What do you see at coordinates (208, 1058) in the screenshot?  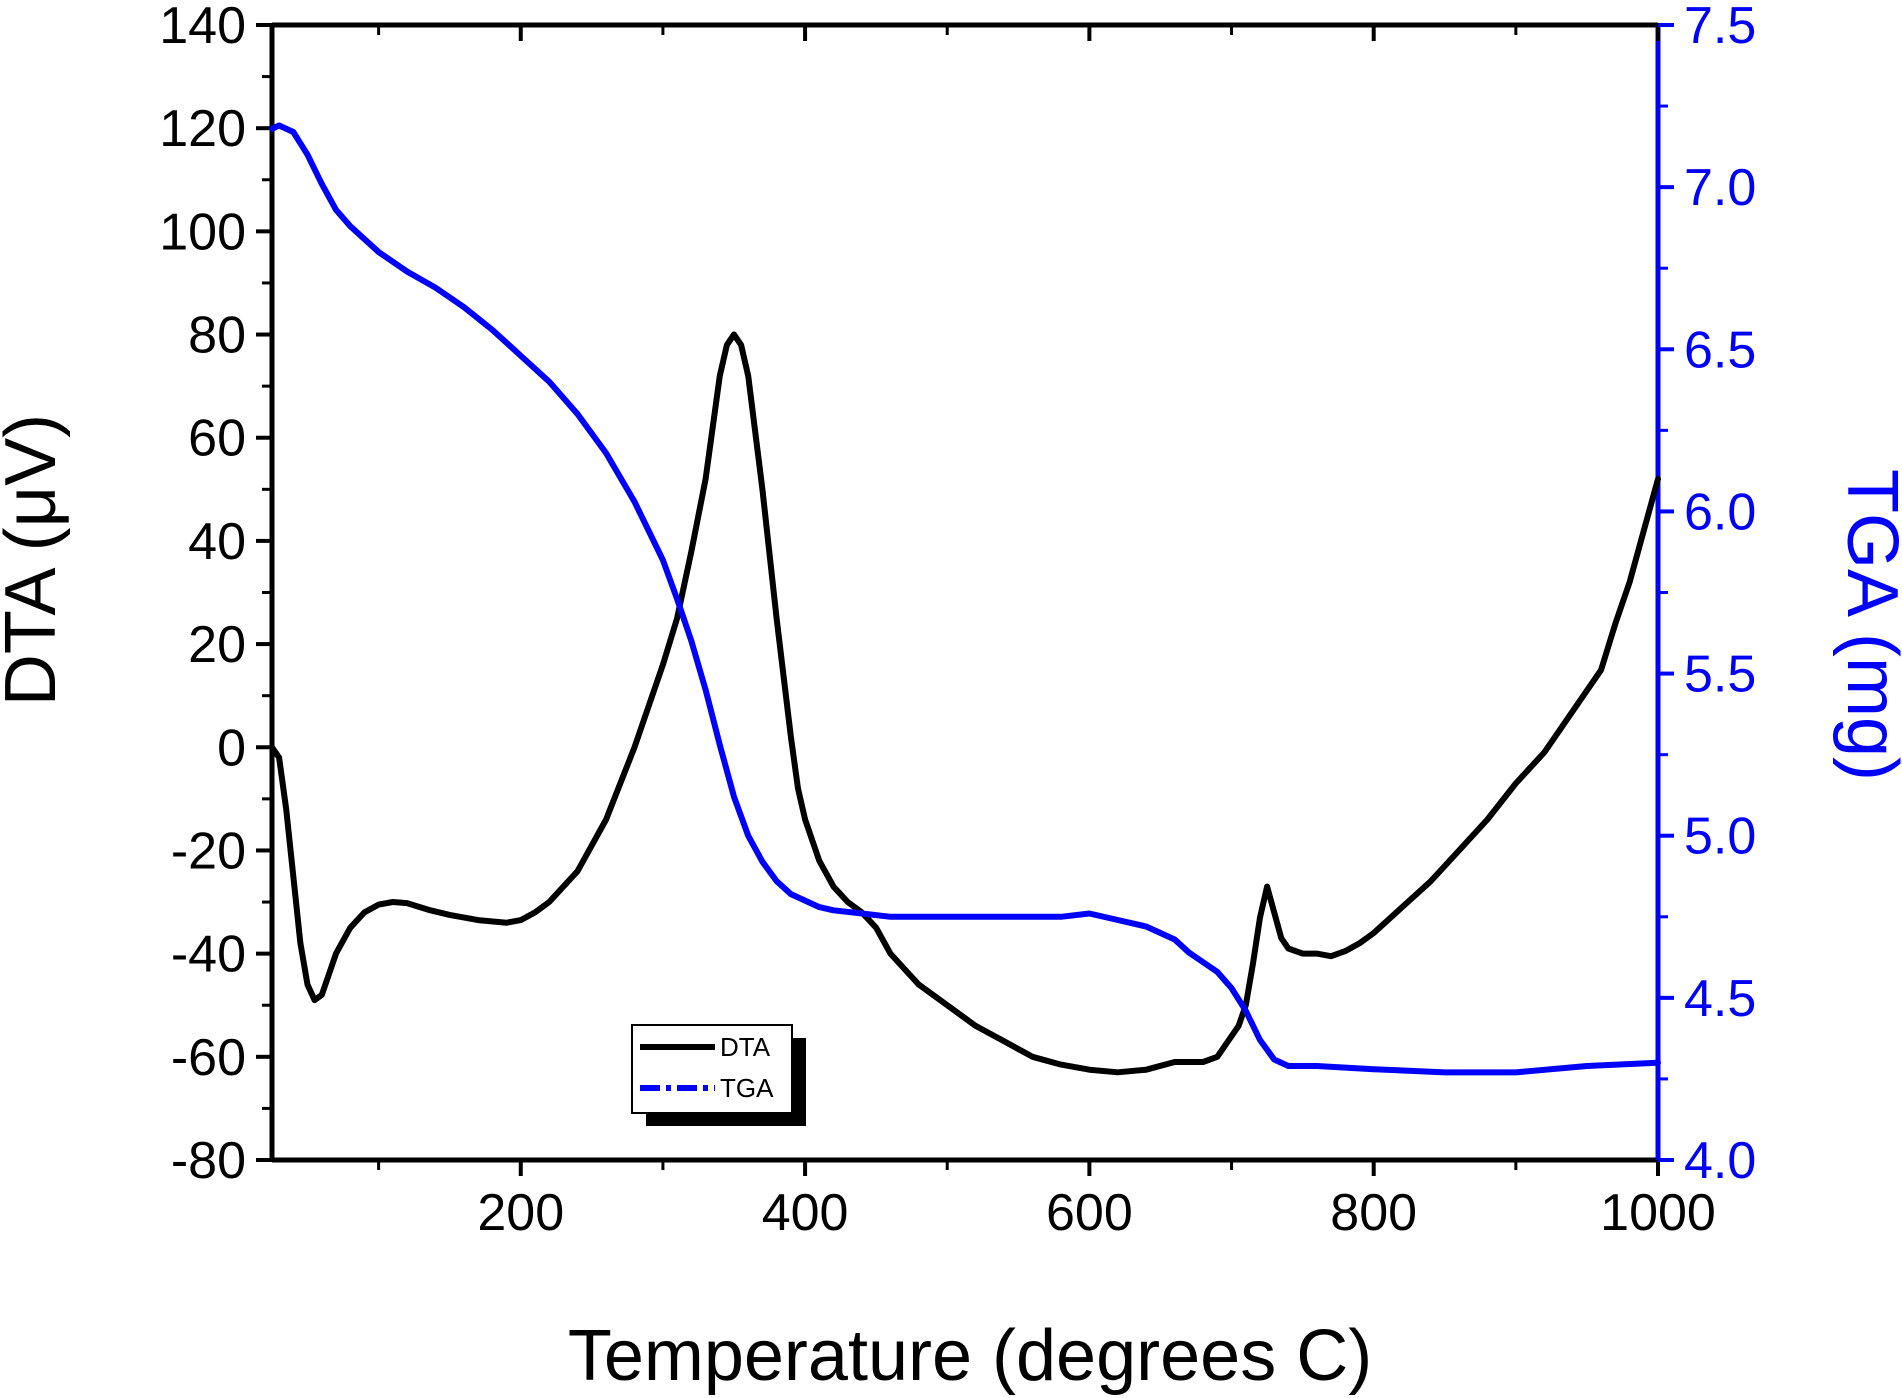 I see `left-tick-label: -60` at bounding box center [208, 1058].